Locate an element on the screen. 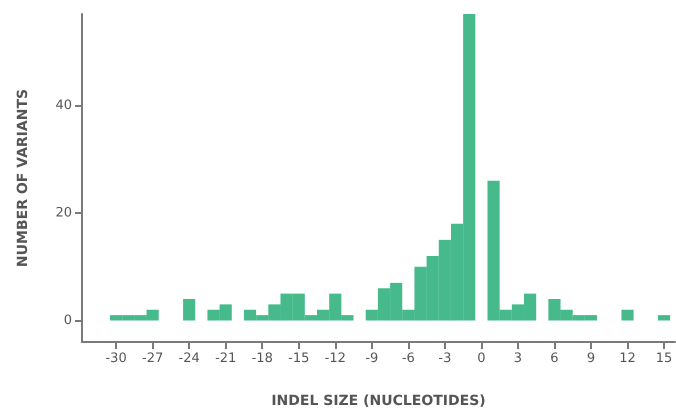 Image resolution: width=676 pixels, height=413 pixels. y-tick-label: 20 is located at coordinates (63, 212).